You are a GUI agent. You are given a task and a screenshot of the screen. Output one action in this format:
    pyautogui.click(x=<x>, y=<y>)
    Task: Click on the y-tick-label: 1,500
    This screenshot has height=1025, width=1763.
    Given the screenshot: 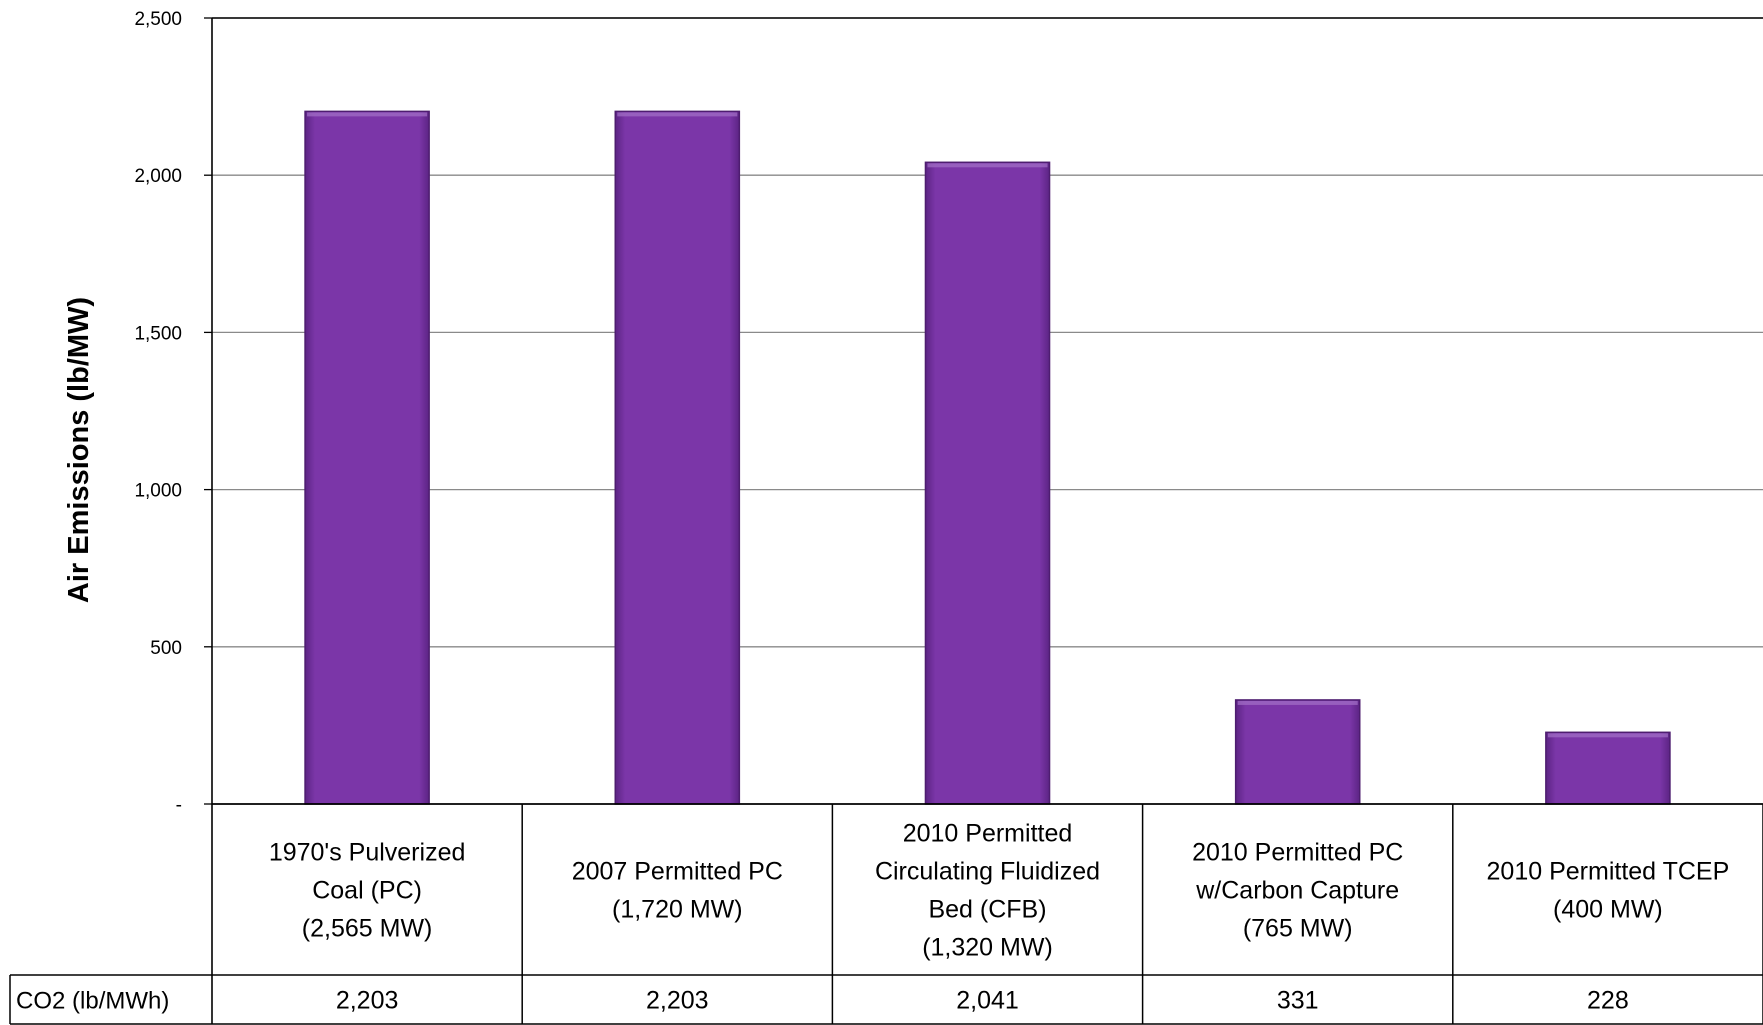 What is the action you would take?
    pyautogui.click(x=158, y=333)
    